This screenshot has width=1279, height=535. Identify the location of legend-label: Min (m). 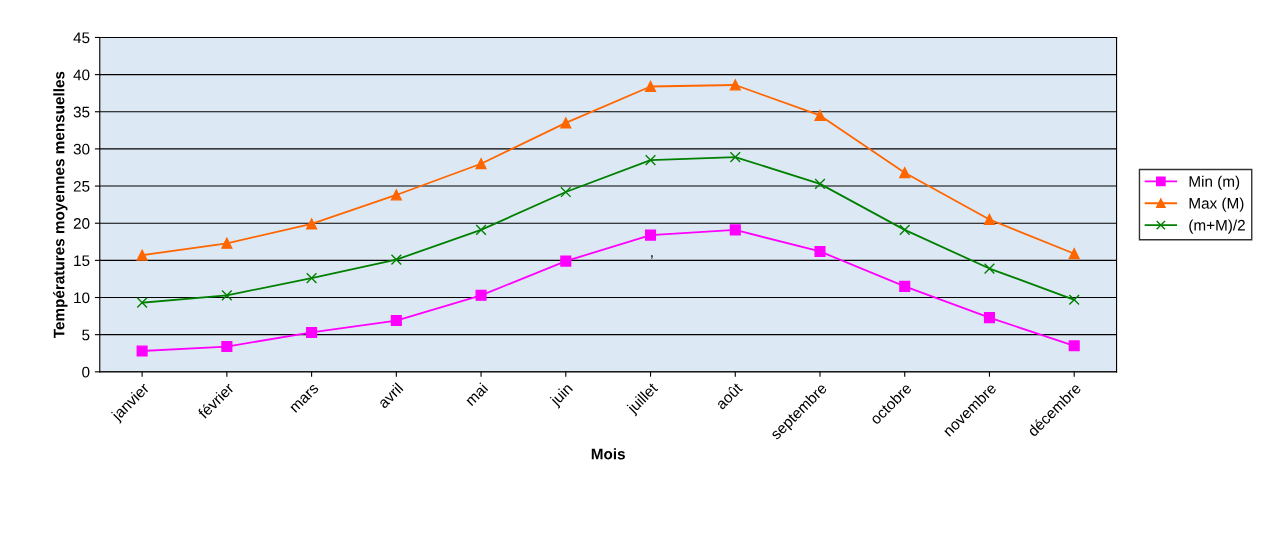
(1214, 182).